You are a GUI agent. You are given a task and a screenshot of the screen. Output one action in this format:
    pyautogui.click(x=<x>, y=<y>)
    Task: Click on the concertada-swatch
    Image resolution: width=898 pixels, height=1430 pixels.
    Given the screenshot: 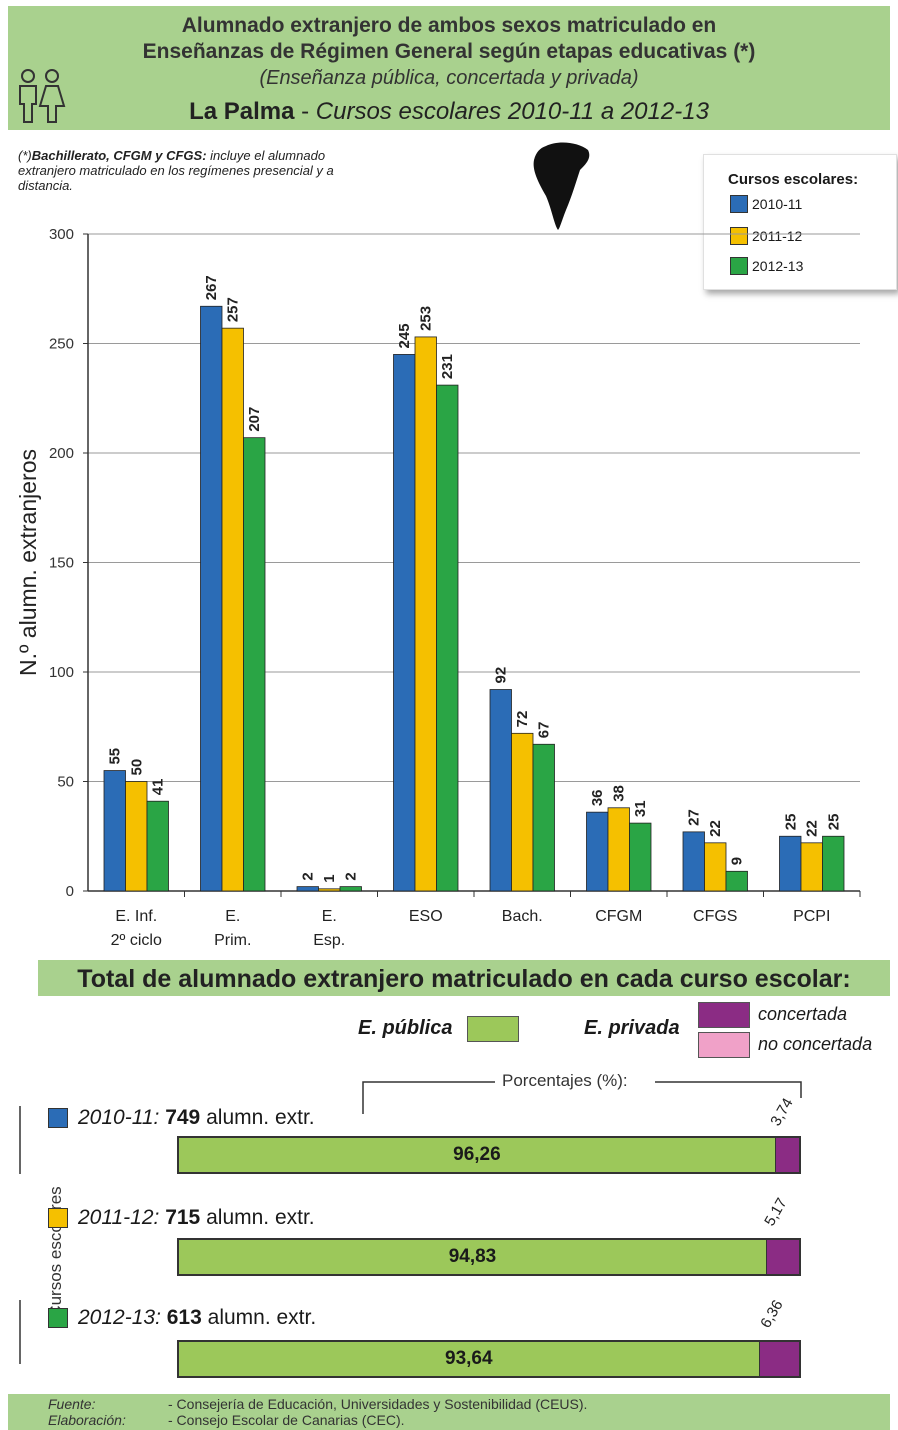 What is the action you would take?
    pyautogui.click(x=724, y=1015)
    